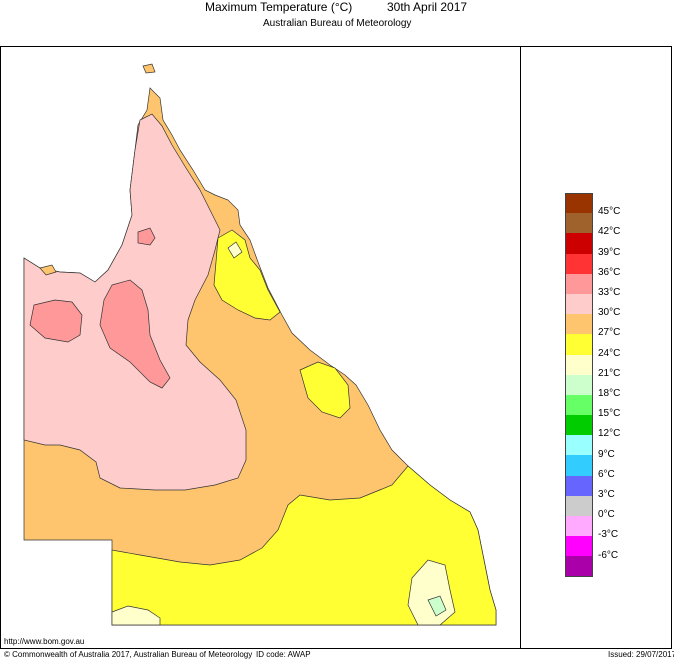  I want to click on title-row: Maximum Temperature (°C) 30th April 2017, so click(337, 9).